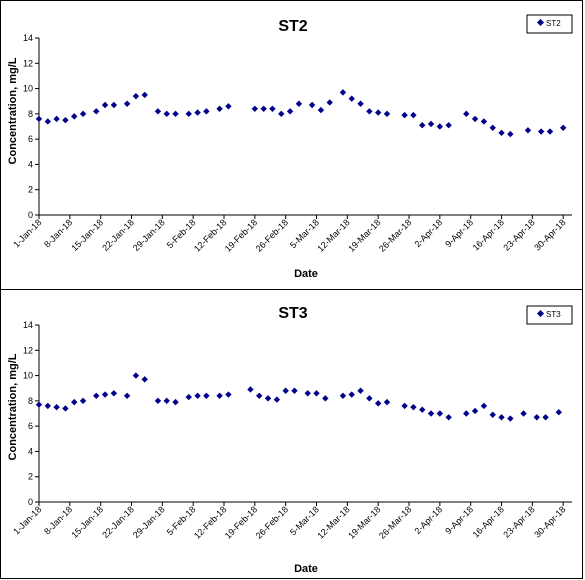 This screenshot has width=585, height=580. What do you see at coordinates (292, 313) in the screenshot?
I see `chart-title: ST3` at bounding box center [292, 313].